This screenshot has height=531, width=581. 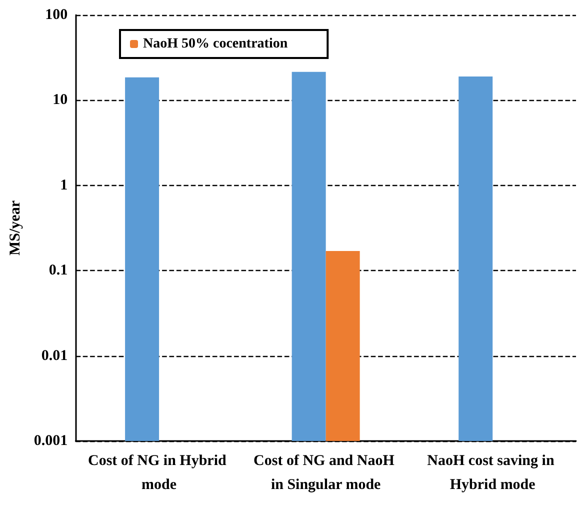 I want to click on y-tick-label: 0.1, so click(x=58, y=270).